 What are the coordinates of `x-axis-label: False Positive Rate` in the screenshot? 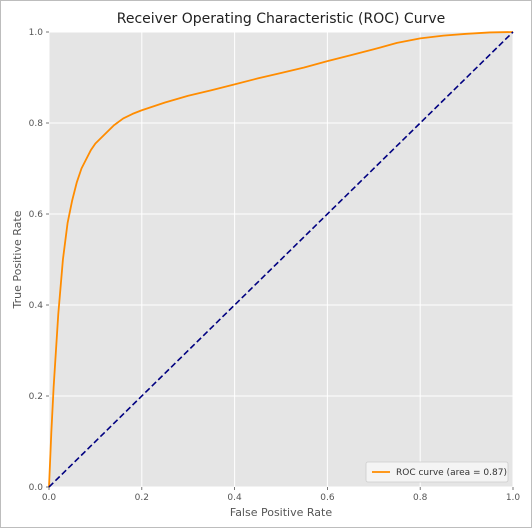 It's located at (281, 512).